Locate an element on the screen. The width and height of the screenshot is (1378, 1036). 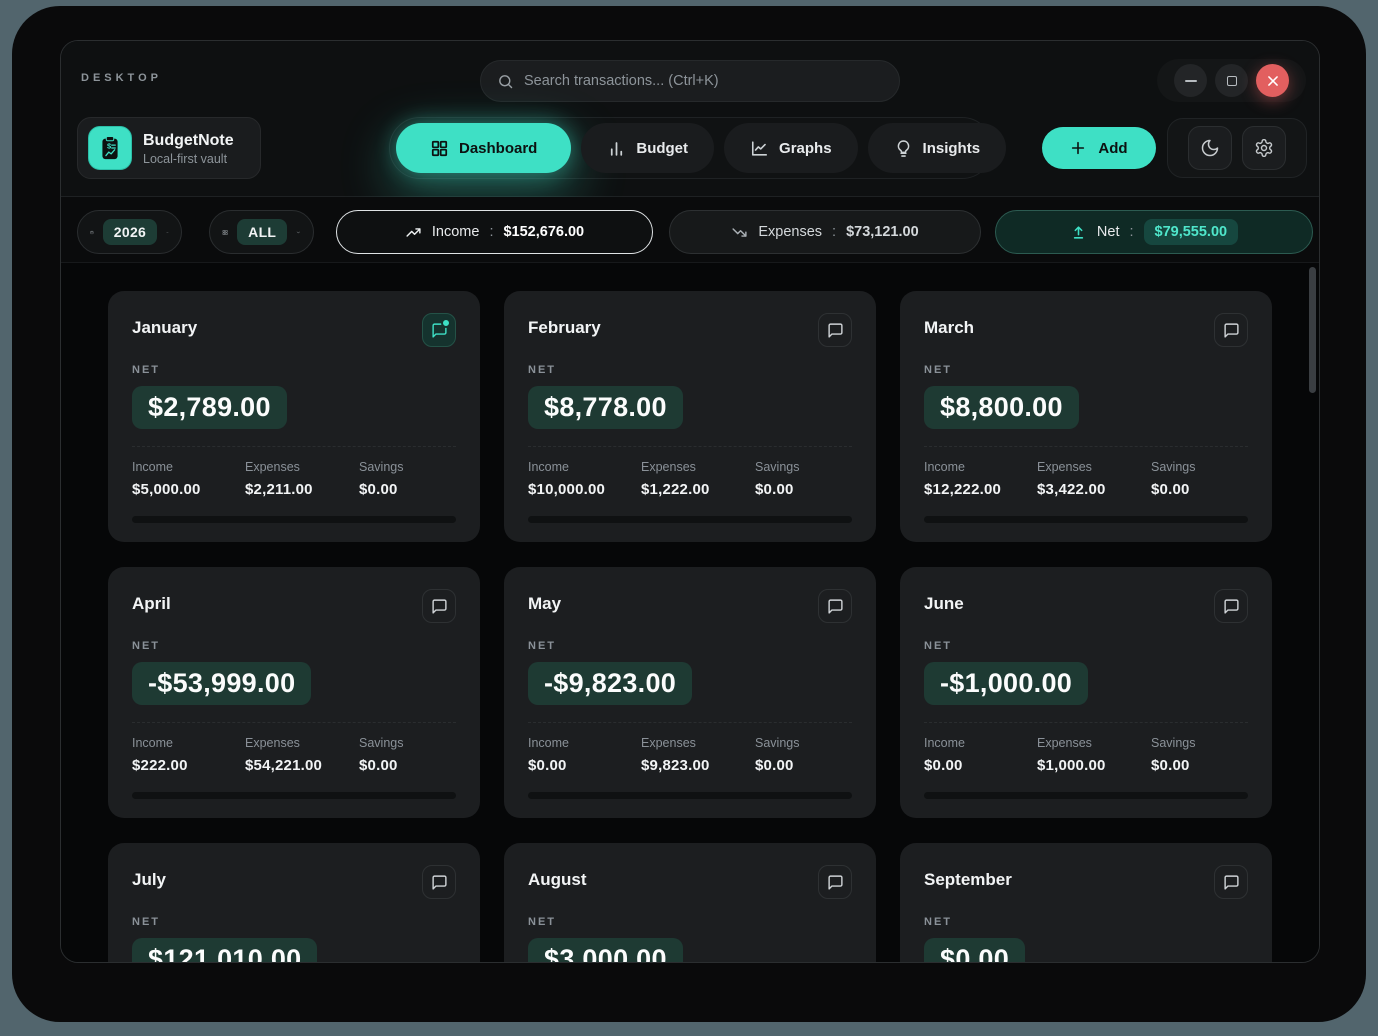
theme-toggle-button is located at coordinates (1210, 148).